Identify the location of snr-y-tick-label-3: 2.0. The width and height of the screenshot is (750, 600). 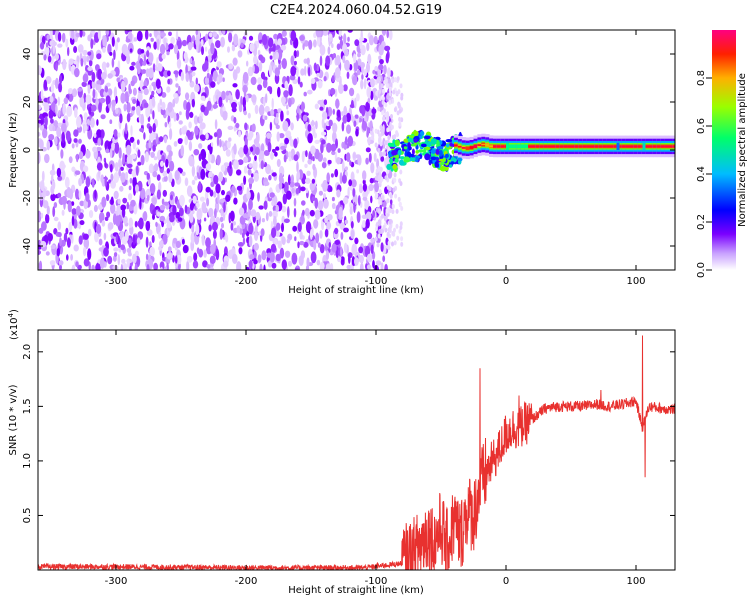
(27, 352).